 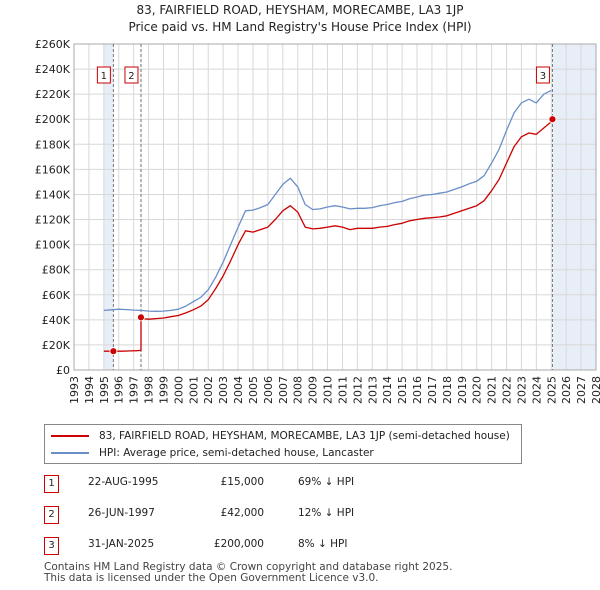 What do you see at coordinates (238, 390) in the screenshot?
I see `x-tick-label: 2004` at bounding box center [238, 390].